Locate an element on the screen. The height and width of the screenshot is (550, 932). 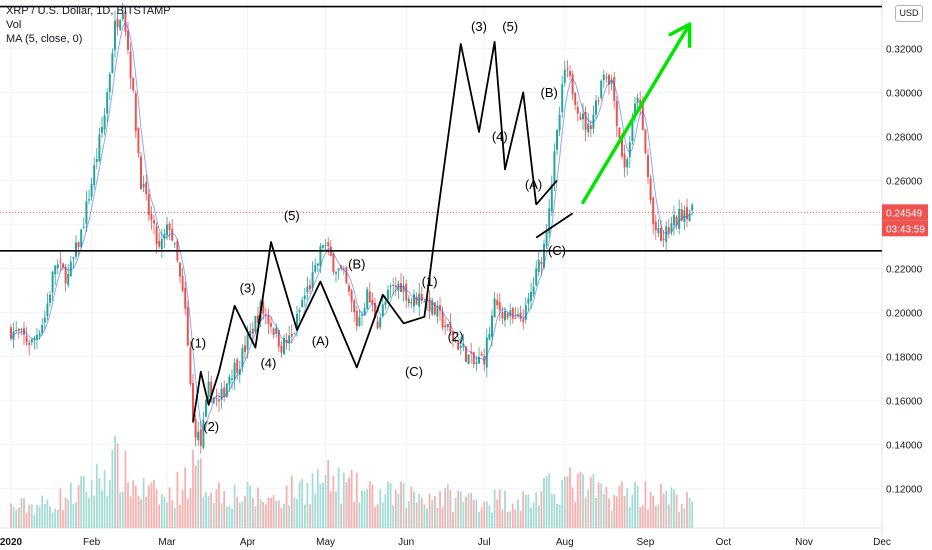
time-axis: 2020 Feb Mar Apr May Jun Jul Aug Sep Oct Nov Dec is located at coordinates (445, 542).